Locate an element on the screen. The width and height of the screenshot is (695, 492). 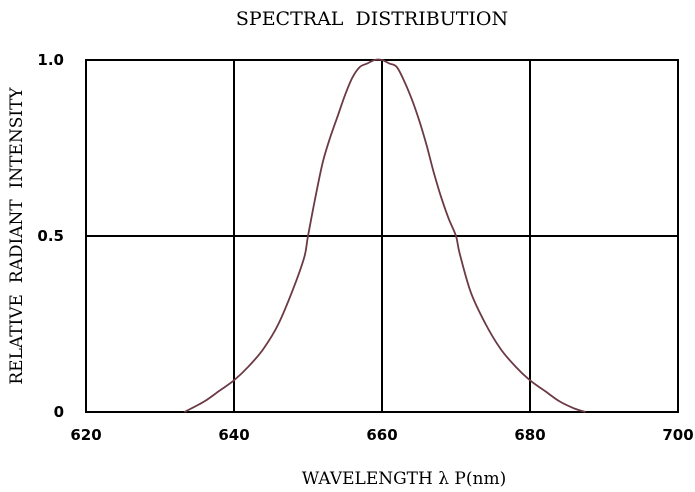
x-tick-label: 660 is located at coordinates (381, 435).